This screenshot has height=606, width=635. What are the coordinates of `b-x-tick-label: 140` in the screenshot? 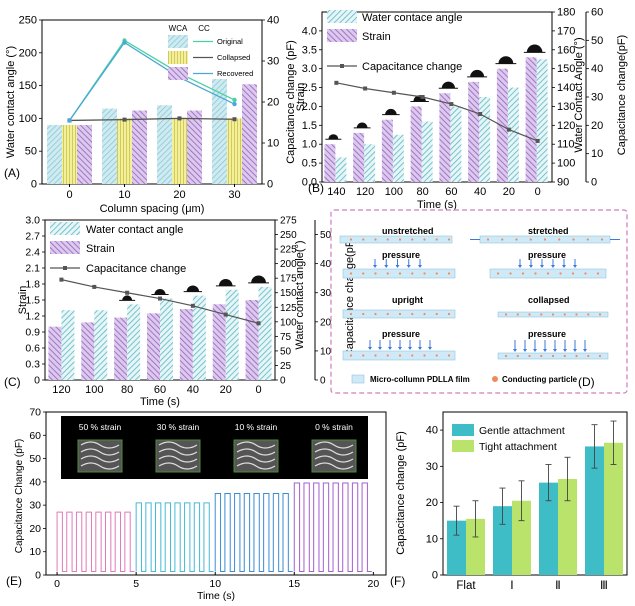 It's located at (336, 192).